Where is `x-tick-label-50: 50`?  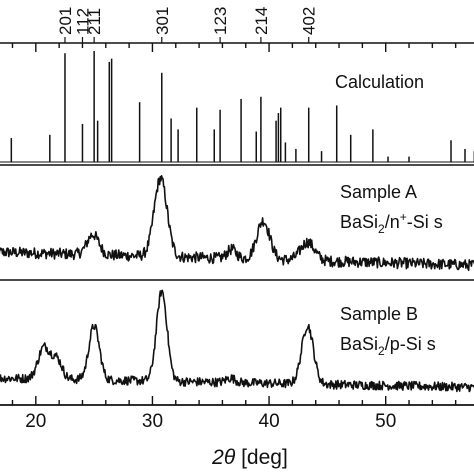
x-tick-label-50: 50 is located at coordinates (385, 421).